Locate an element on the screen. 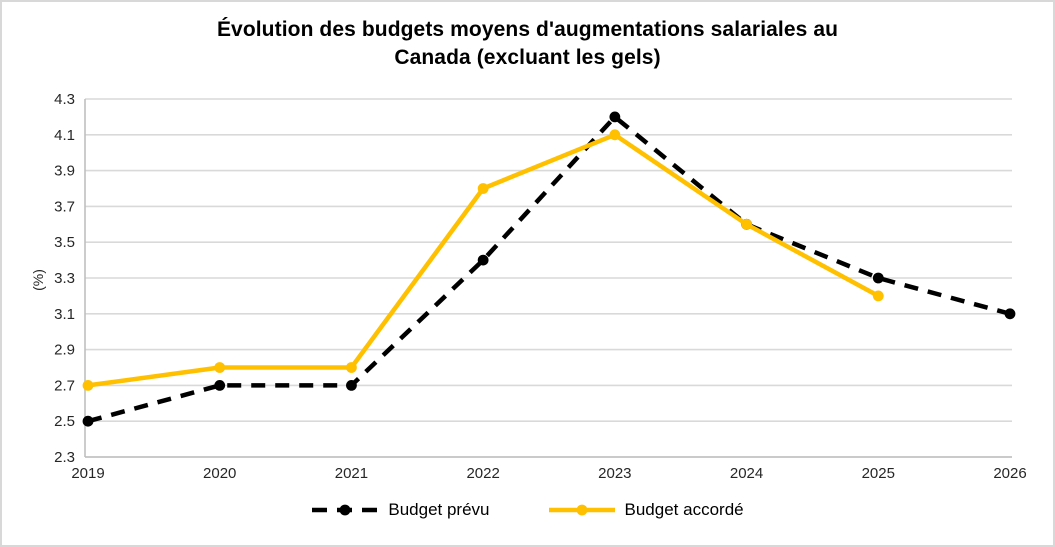 The width and height of the screenshot is (1055, 547). y-tick-label: 3.5 is located at coordinates (64, 242).